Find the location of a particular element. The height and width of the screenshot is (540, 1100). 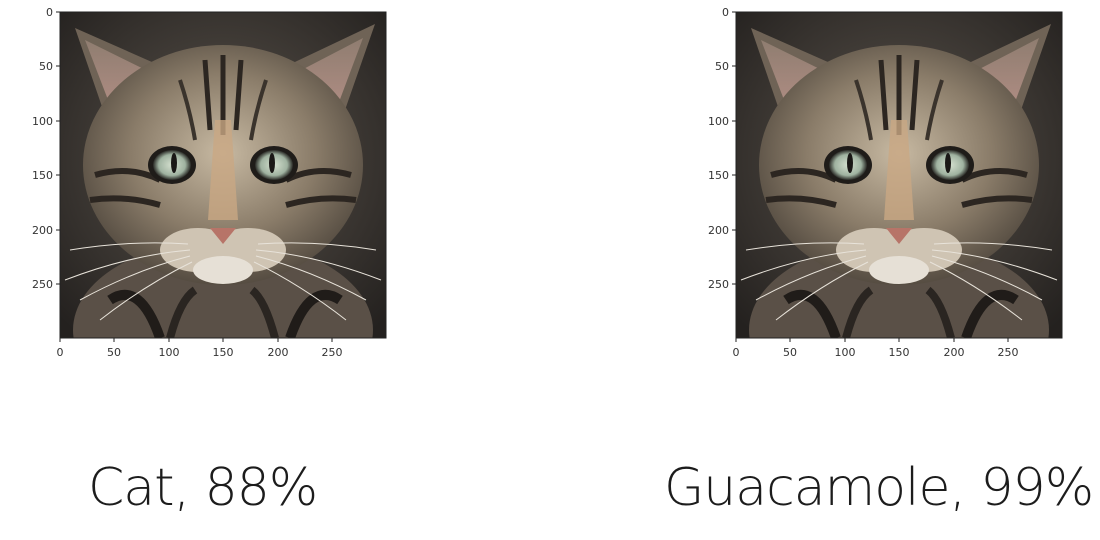

caption-right: Guacamole, 99% is located at coordinates (879, 488).